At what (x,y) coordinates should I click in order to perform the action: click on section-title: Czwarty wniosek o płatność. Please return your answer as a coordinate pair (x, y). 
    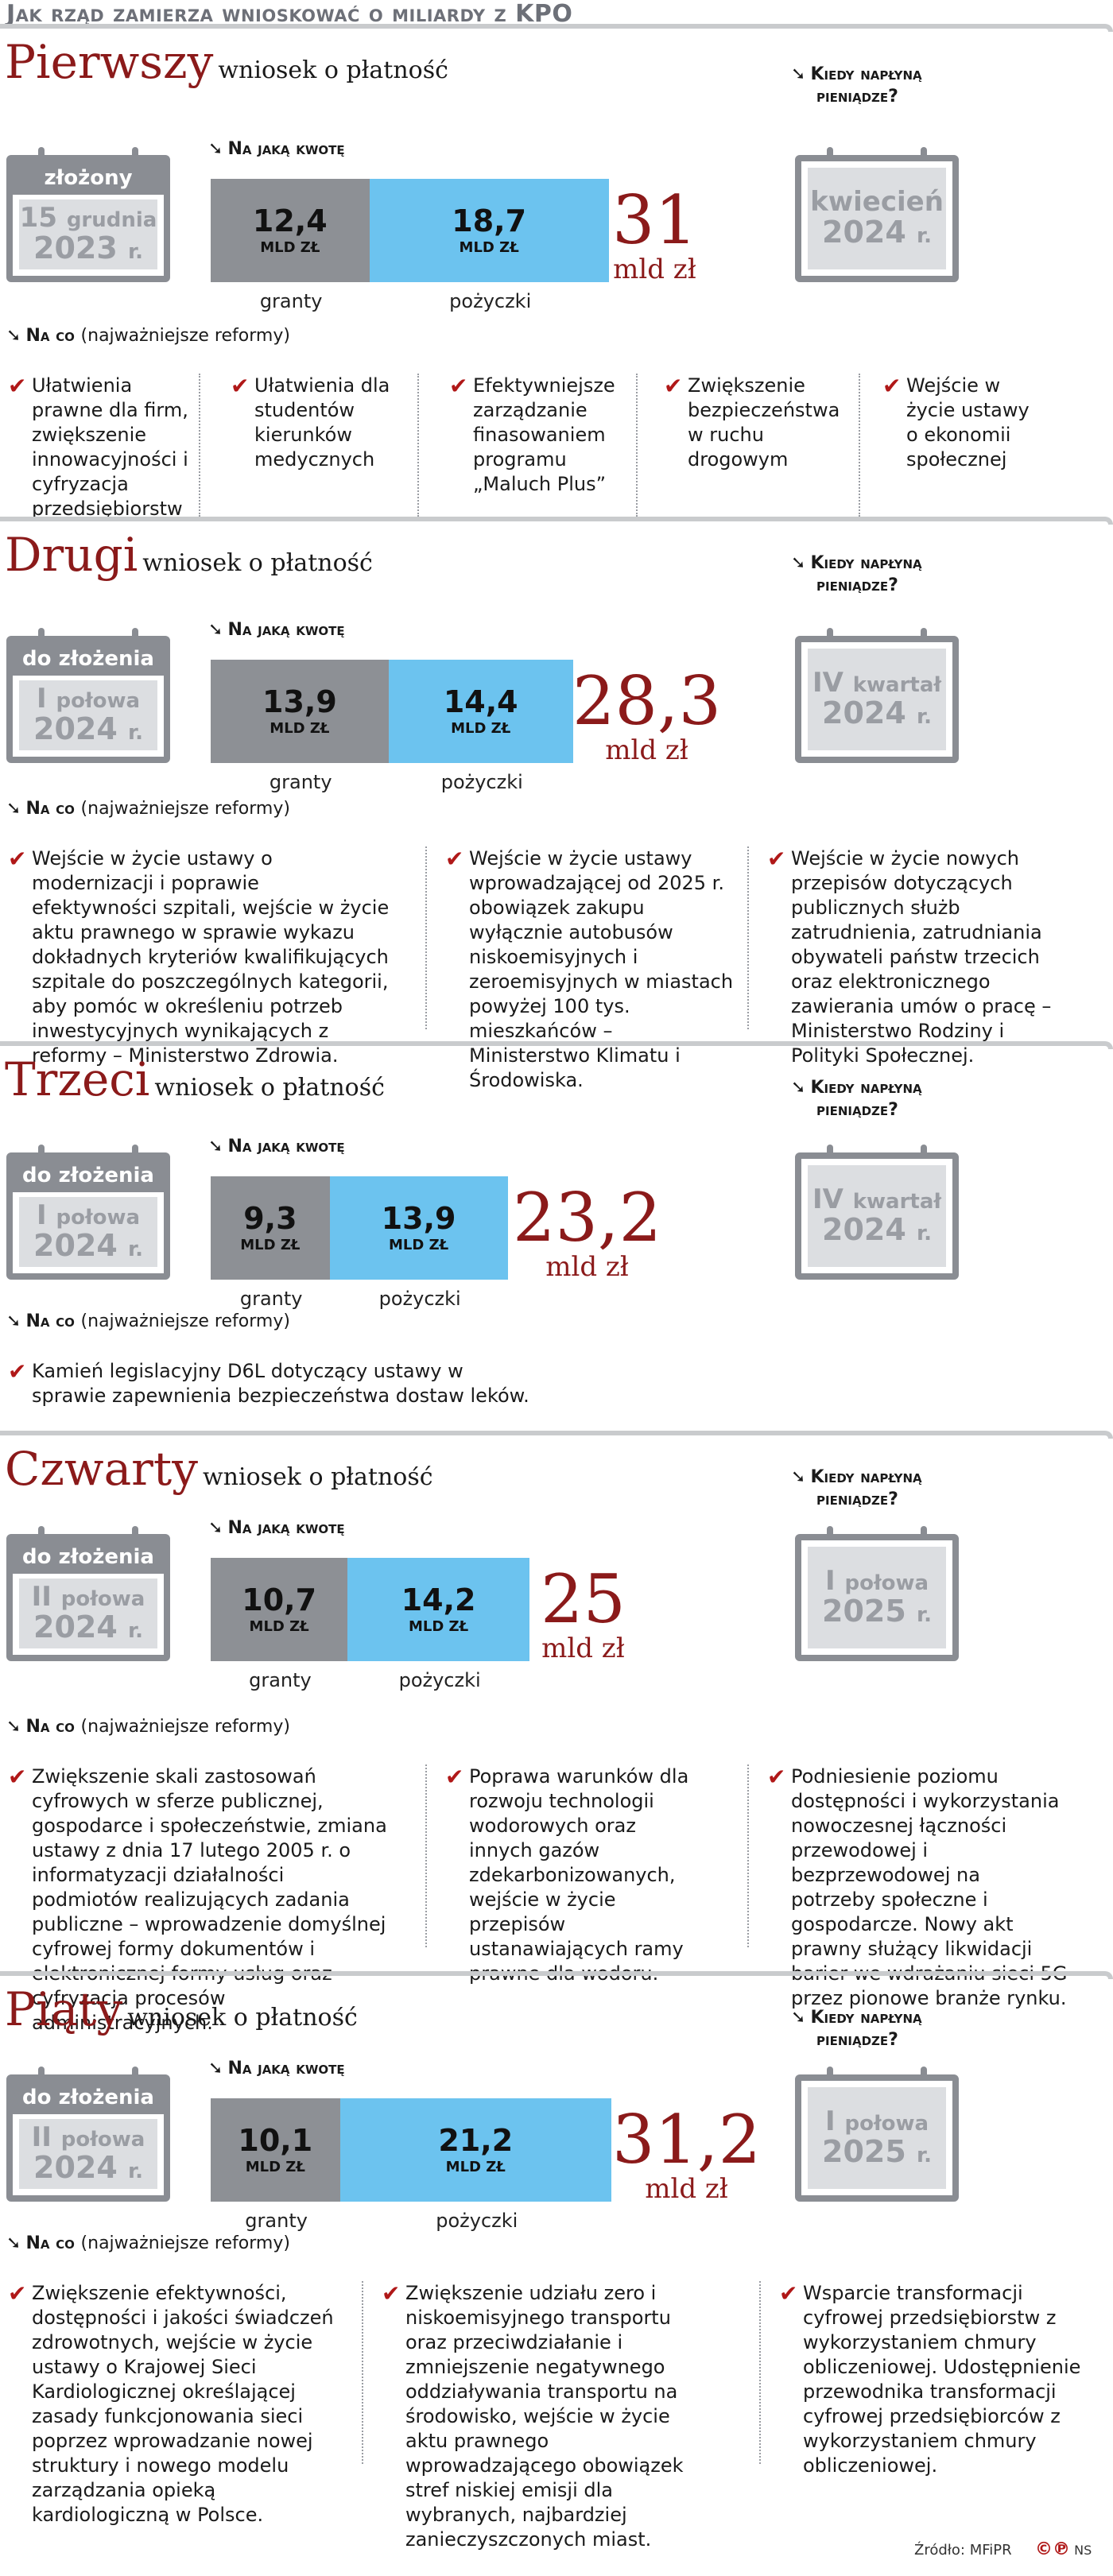
    Looking at the image, I should click on (219, 1469).